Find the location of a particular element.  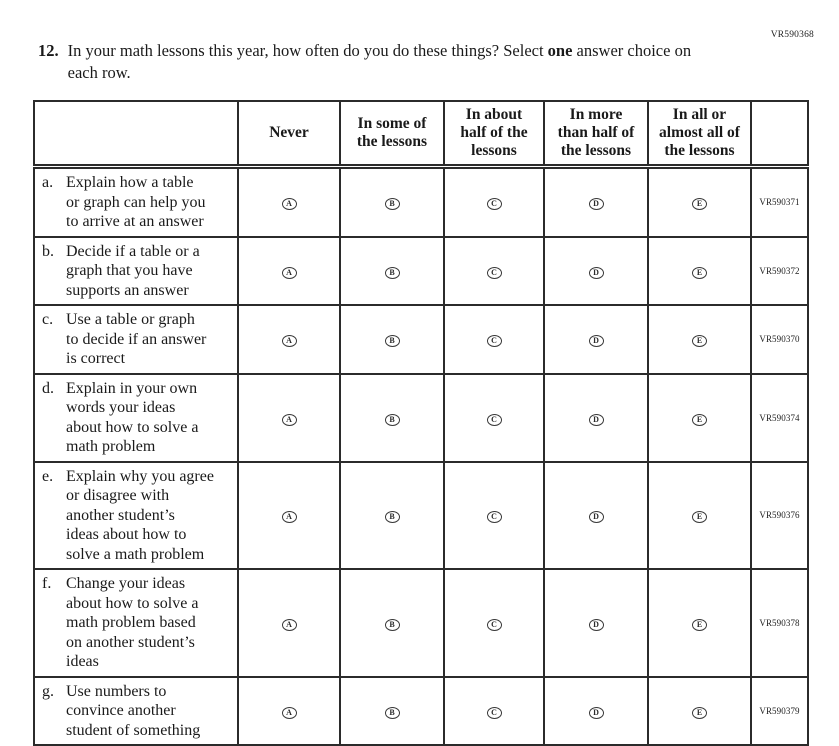

bubble-e-all: E is located at coordinates (699, 517).